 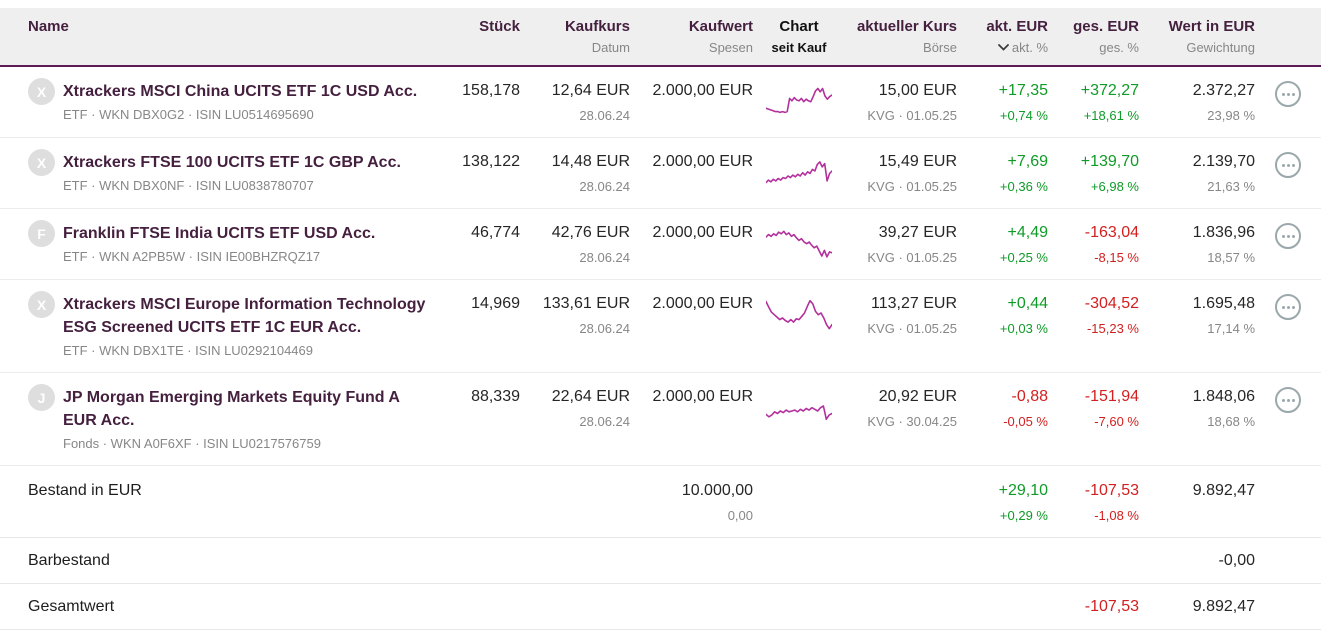 I want to click on gewichtung-value: 17,14 %, so click(x=1231, y=328).